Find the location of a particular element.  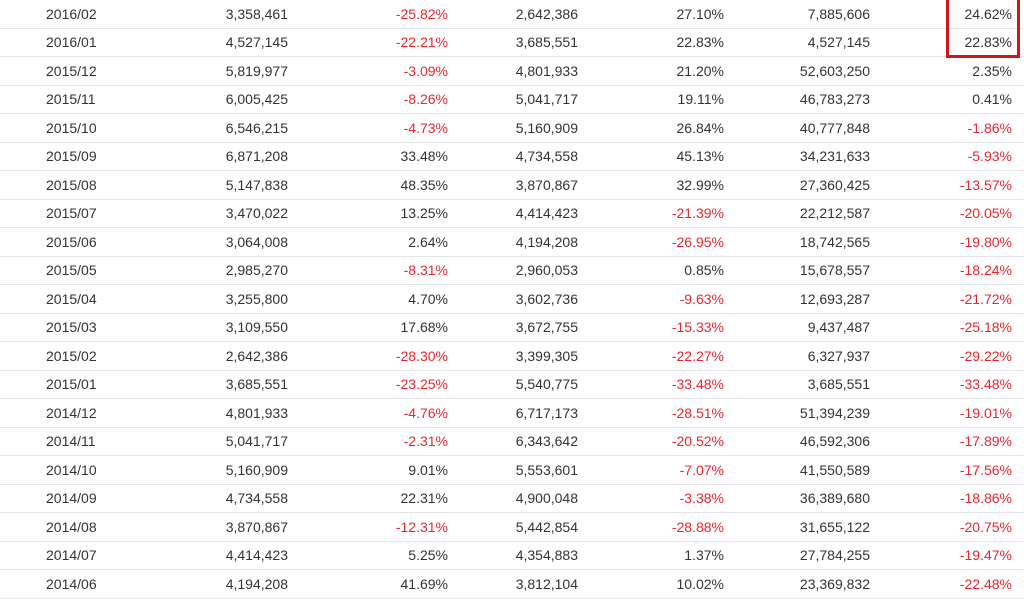

cell-month: 2014/09 is located at coordinates (60, 498).